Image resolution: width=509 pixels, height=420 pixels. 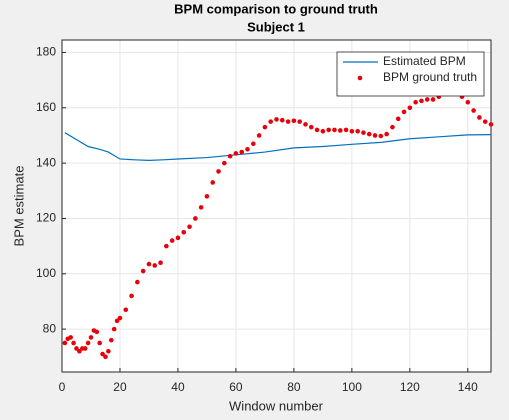 What do you see at coordinates (46, 273) in the screenshot?
I see `y-tick-label: 100` at bounding box center [46, 273].